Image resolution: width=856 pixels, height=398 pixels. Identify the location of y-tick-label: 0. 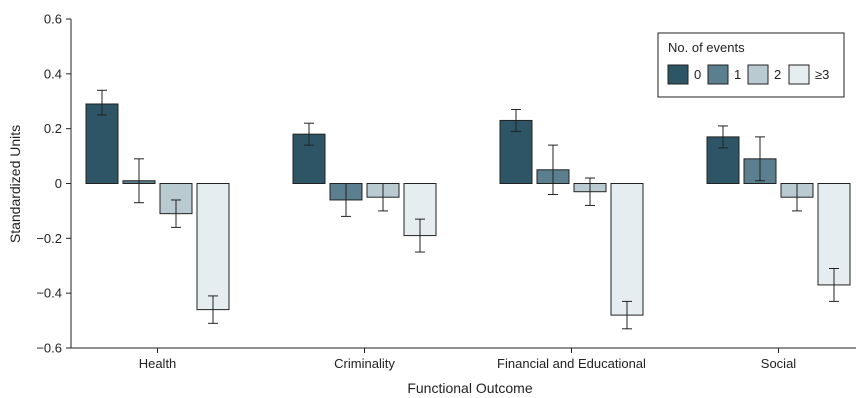
(58, 183).